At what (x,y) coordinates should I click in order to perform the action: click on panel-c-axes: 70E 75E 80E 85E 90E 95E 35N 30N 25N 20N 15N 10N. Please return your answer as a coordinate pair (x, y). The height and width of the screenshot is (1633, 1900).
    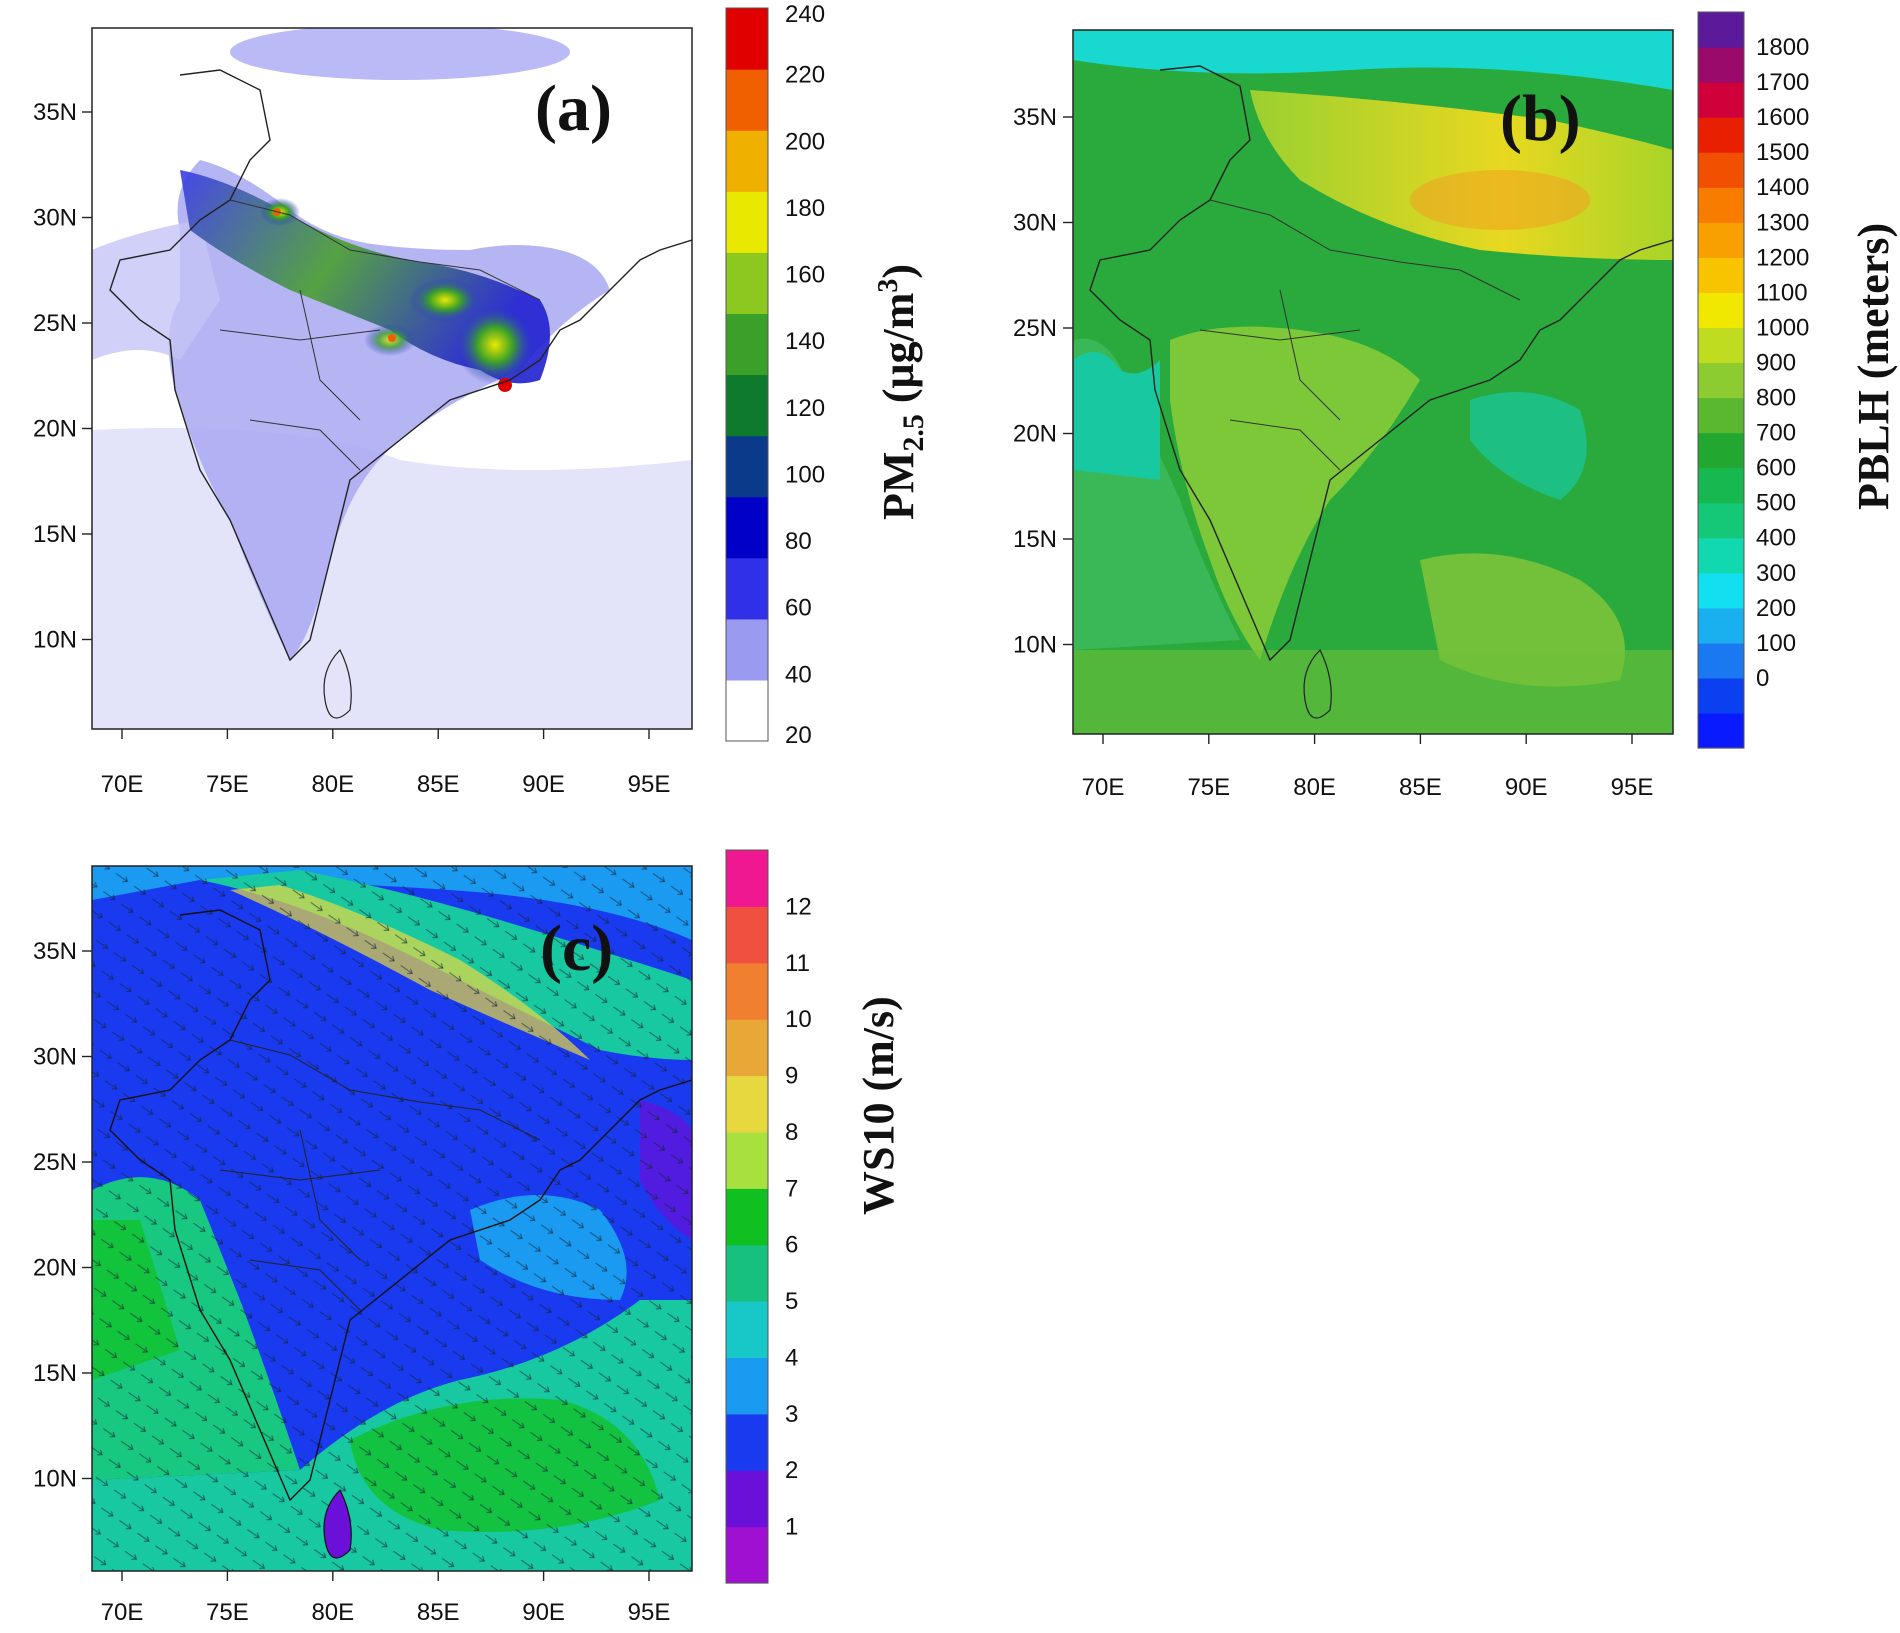
    Looking at the image, I should click on (351, 1282).